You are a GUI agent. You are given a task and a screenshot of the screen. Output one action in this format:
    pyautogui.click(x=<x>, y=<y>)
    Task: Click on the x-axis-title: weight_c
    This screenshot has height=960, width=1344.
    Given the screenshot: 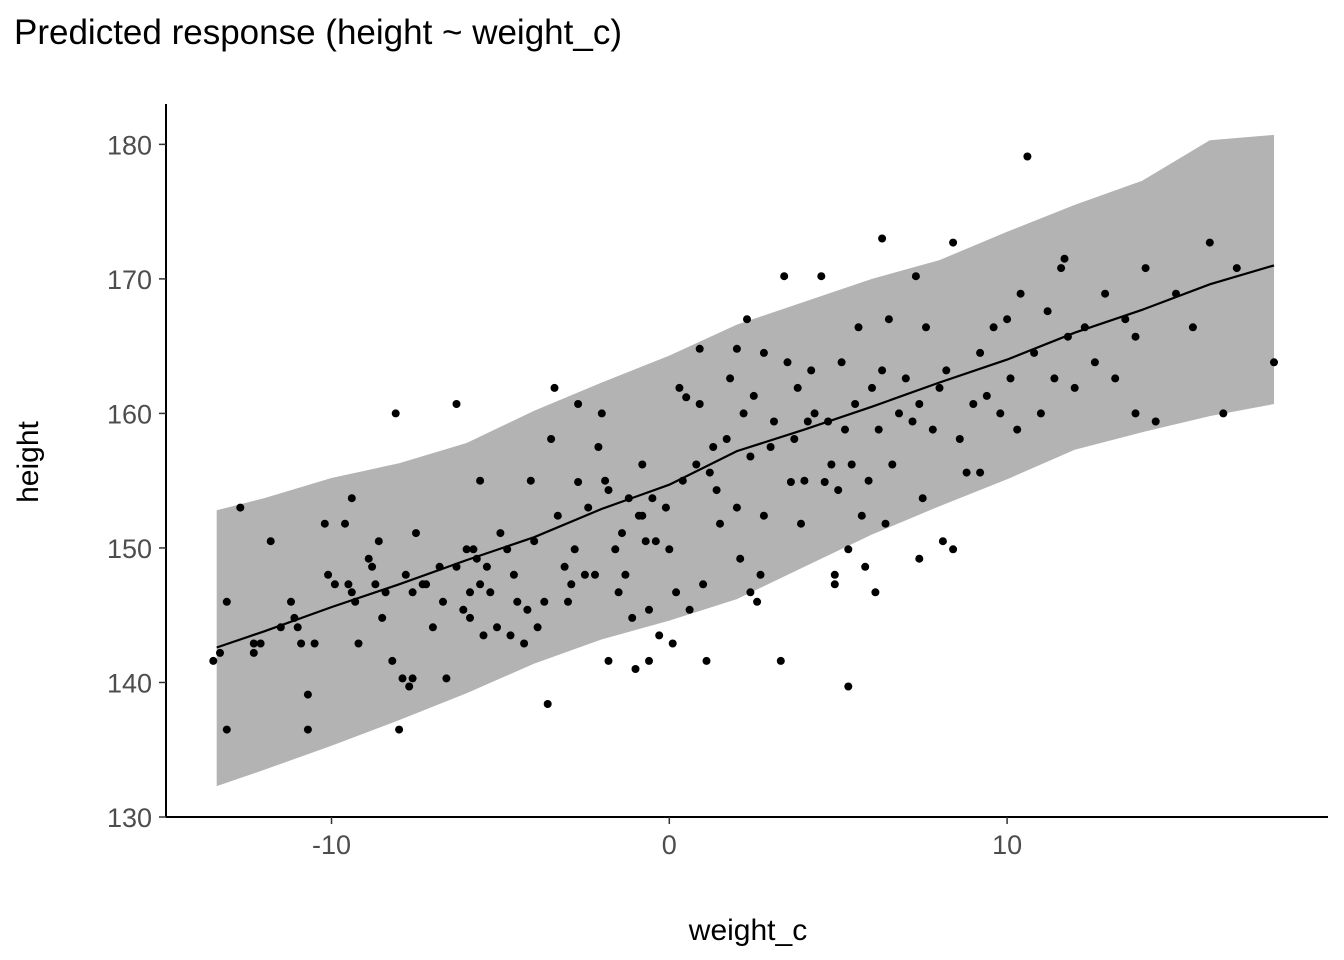 What is the action you would take?
    pyautogui.click(x=747, y=930)
    